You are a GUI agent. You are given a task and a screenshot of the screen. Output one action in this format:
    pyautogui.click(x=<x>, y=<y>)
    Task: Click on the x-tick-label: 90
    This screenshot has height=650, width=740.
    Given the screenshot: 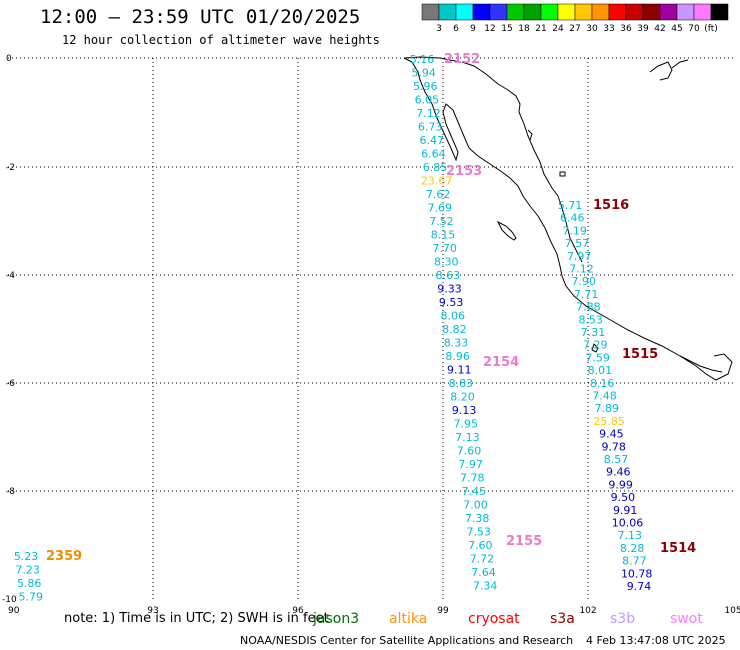 What is the action you would take?
    pyautogui.click(x=14, y=611)
    